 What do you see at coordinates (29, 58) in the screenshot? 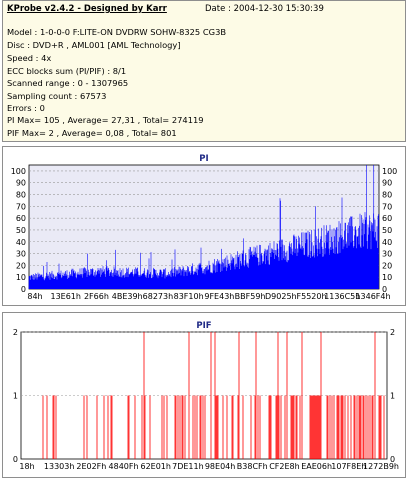
I see `info-speed: Speed : 4x` at bounding box center [29, 58].